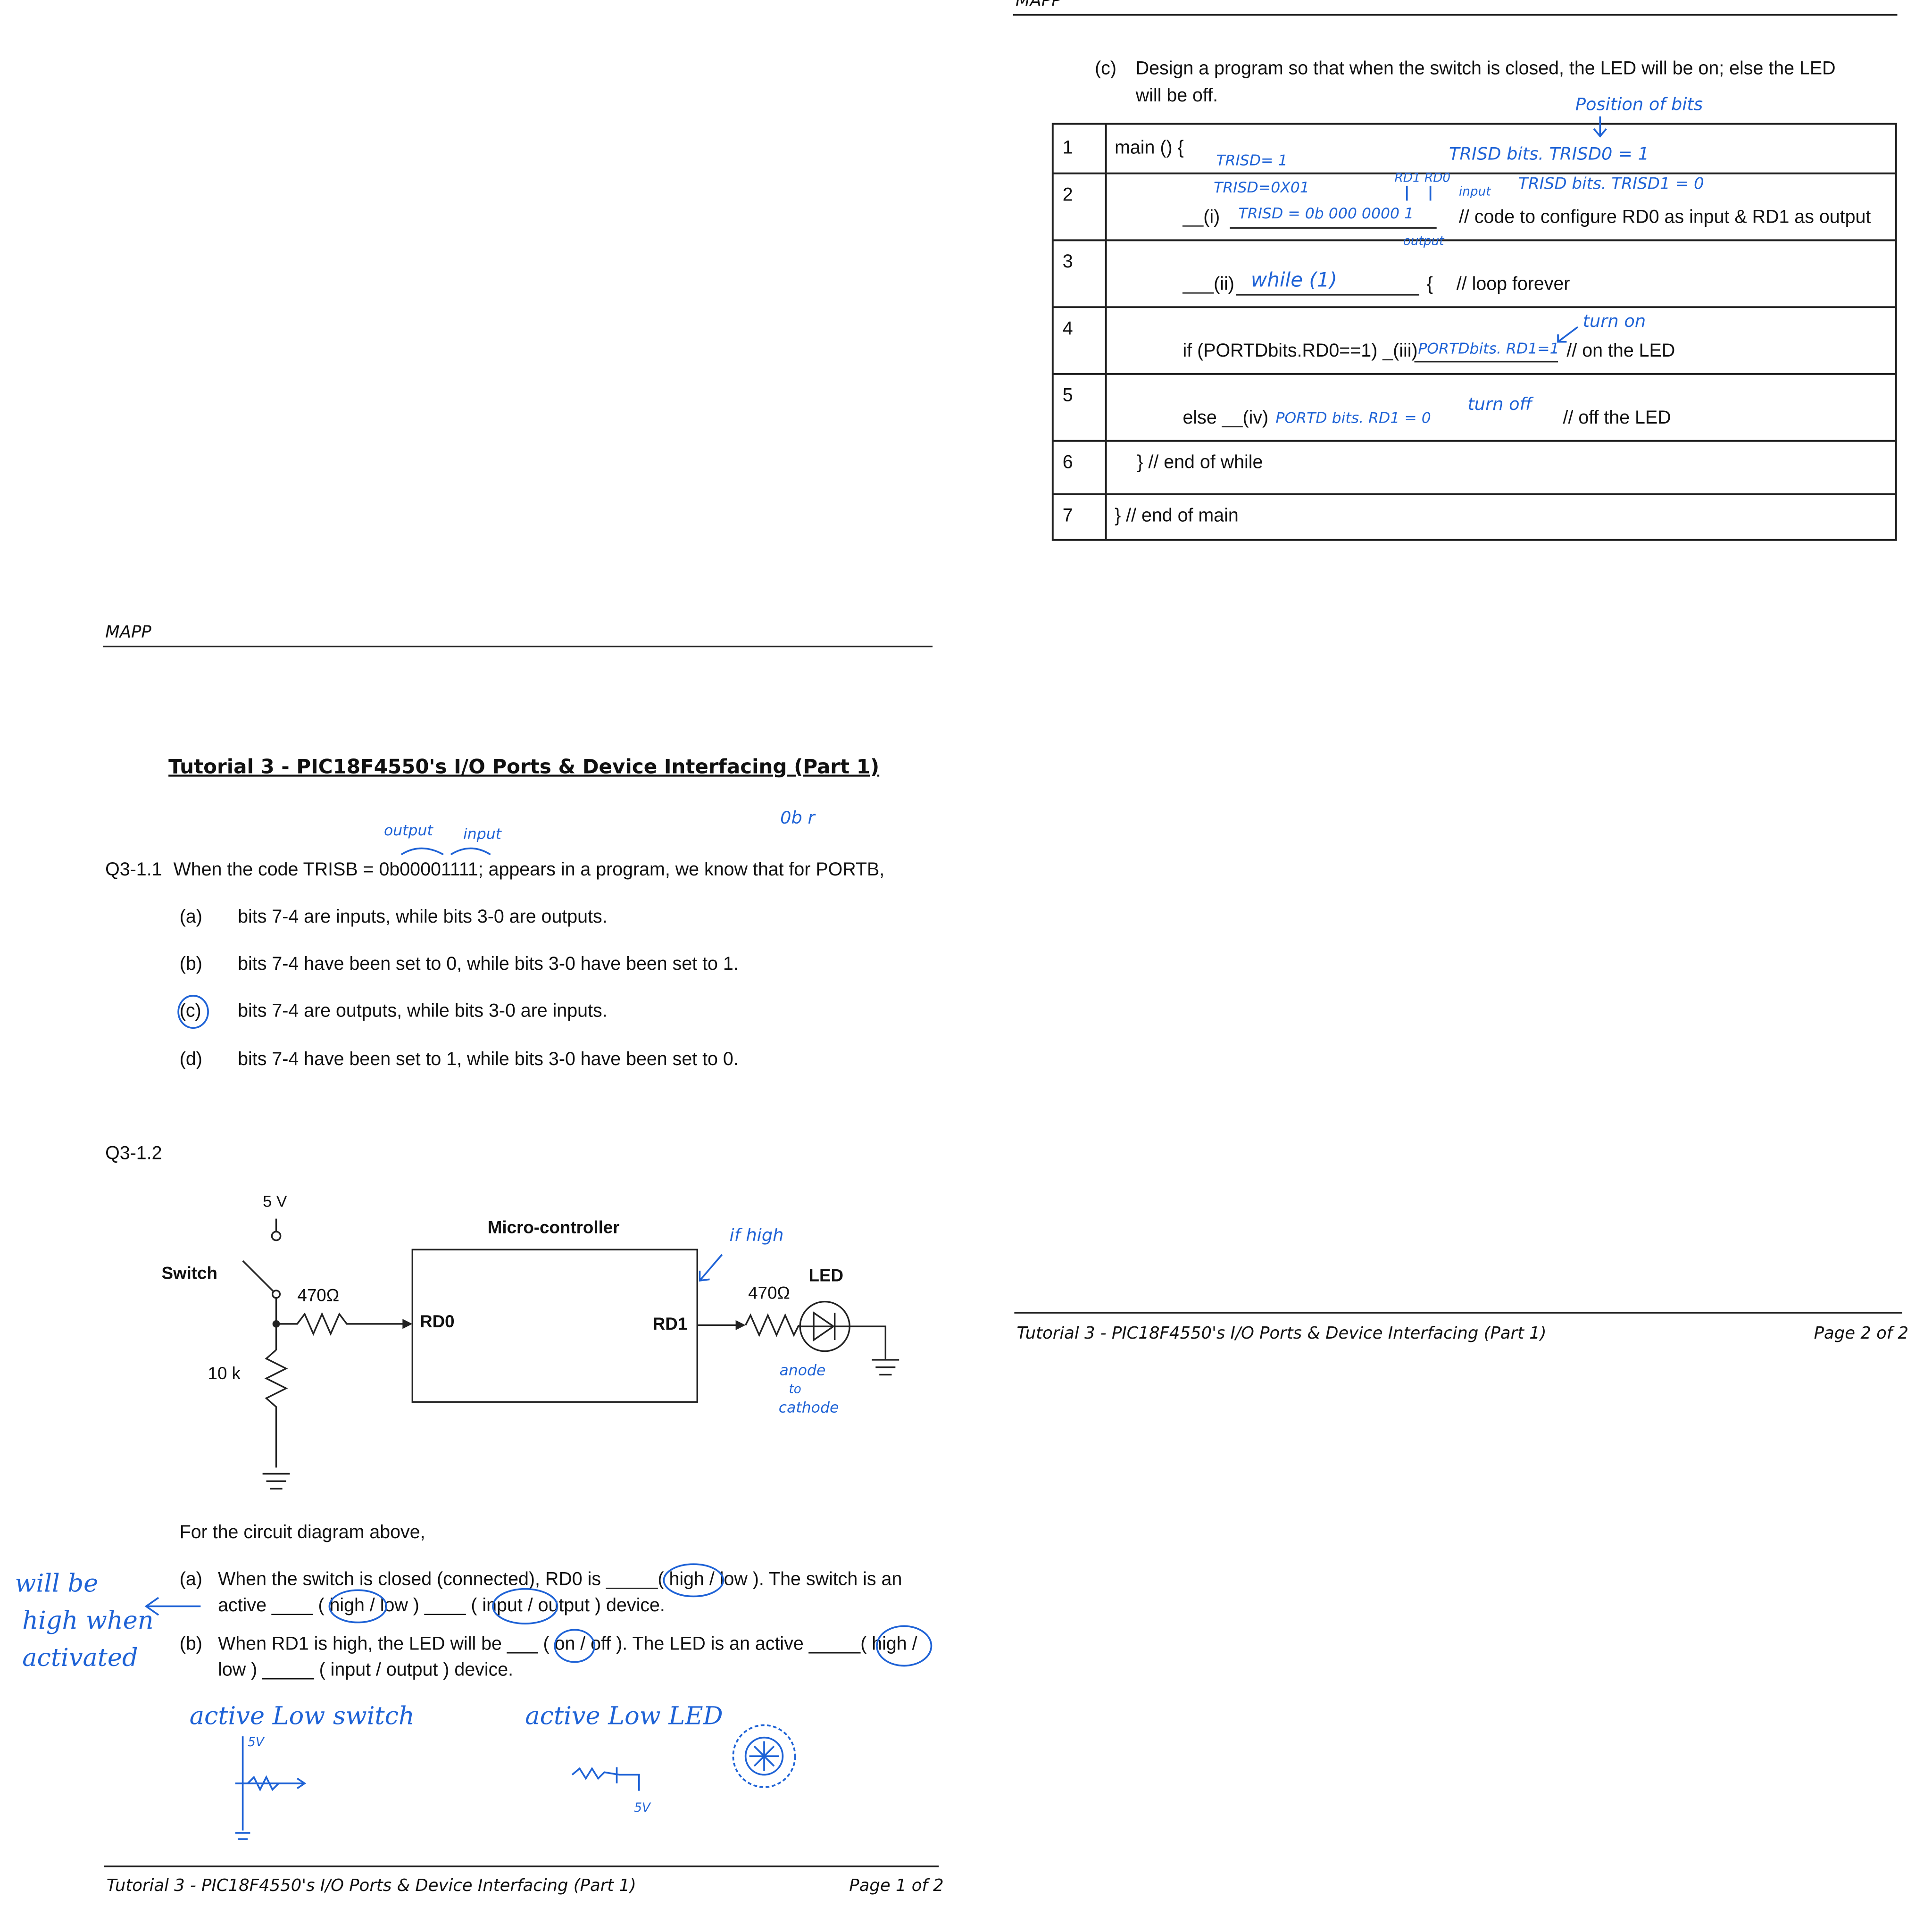 The width and height of the screenshot is (1932, 1932). What do you see at coordinates (1611, 184) in the screenshot?
I see `note: TRISD bits. TRISD1 = 0` at bounding box center [1611, 184].